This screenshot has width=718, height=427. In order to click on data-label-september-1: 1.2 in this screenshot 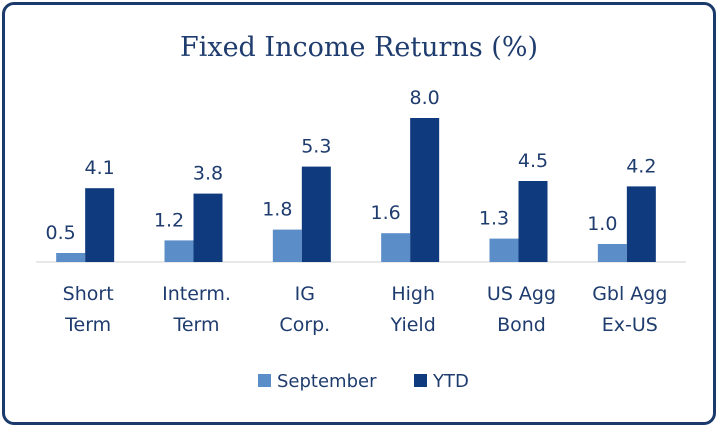, I will do `click(169, 220)`.